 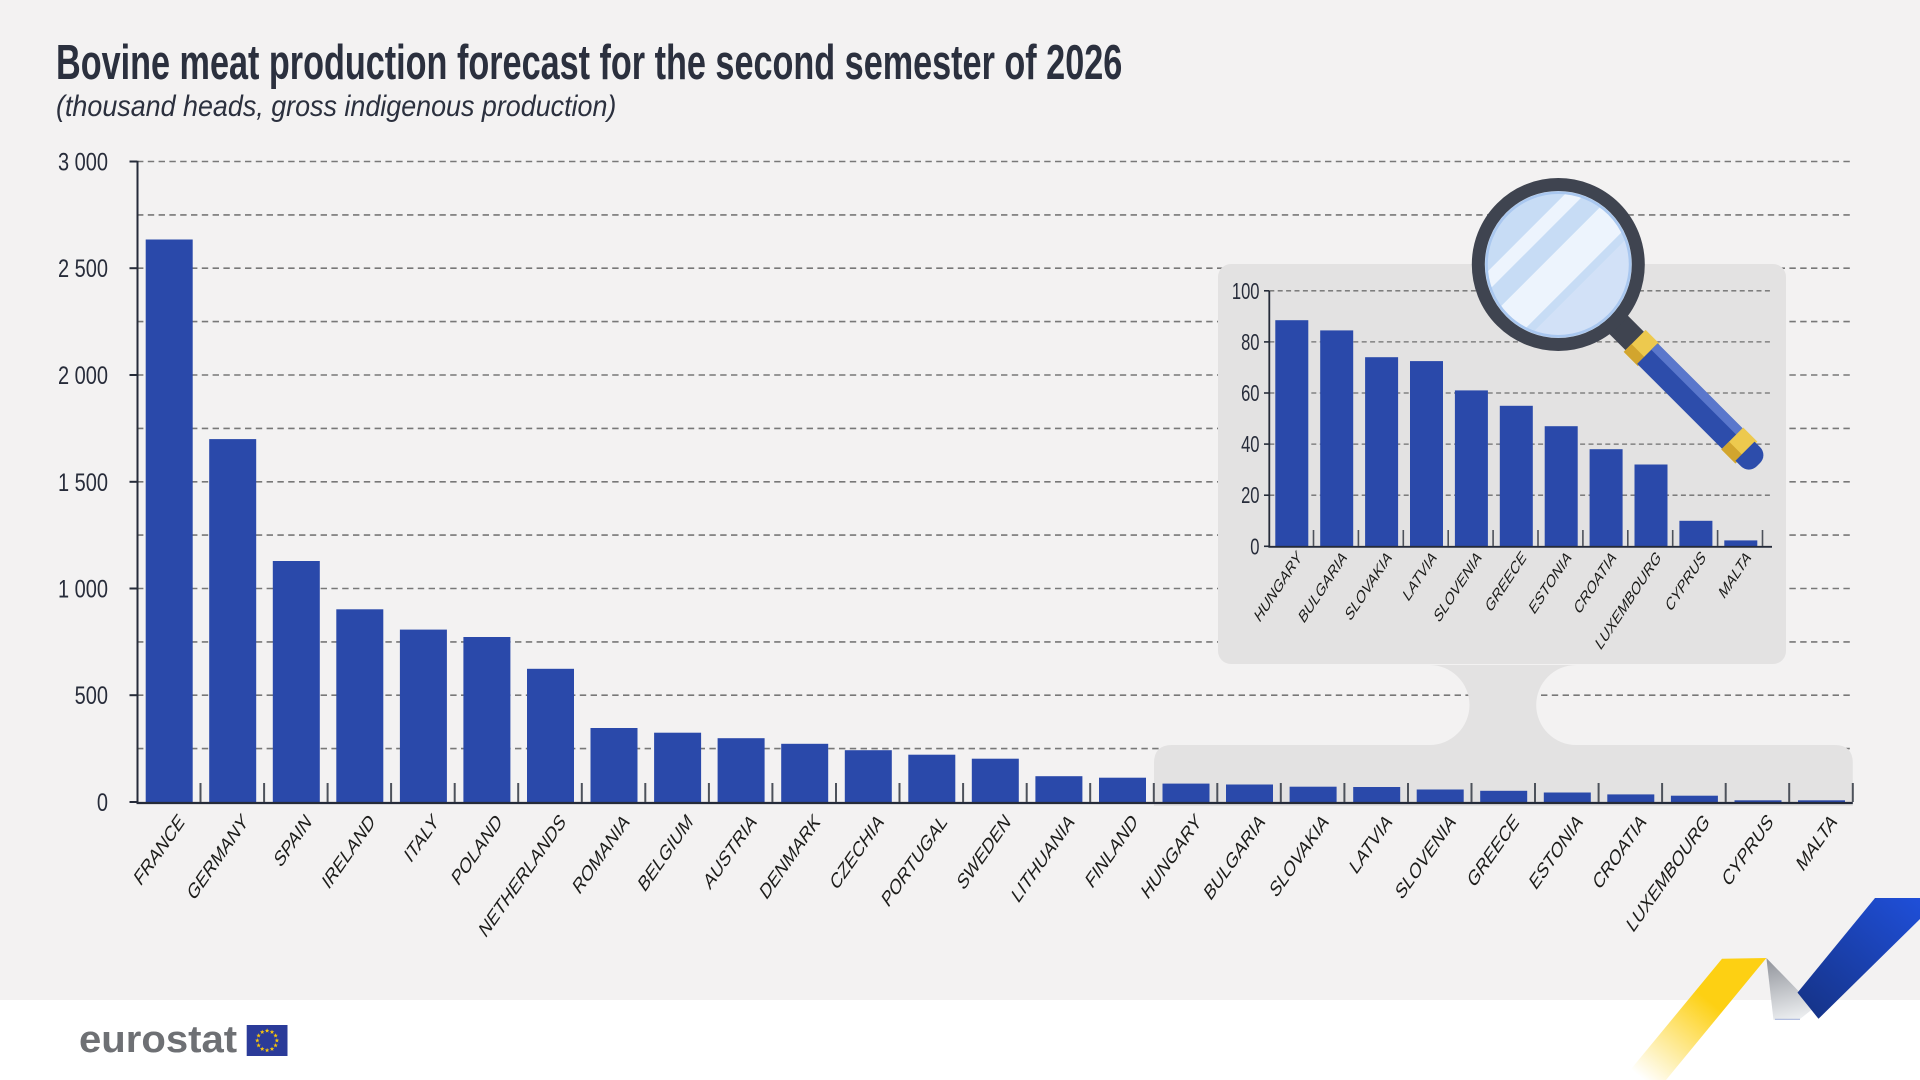 I want to click on svg-text: eurostat, so click(x=158, y=1040).